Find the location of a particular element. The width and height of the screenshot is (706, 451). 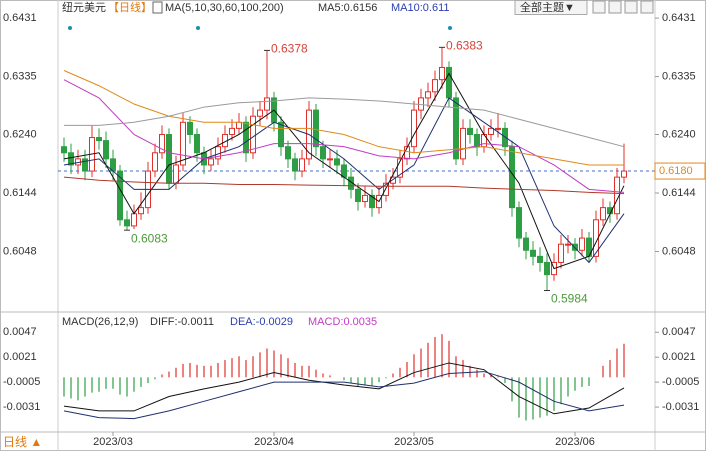

x-tick-label: 2023/05 is located at coordinates (414, 442).